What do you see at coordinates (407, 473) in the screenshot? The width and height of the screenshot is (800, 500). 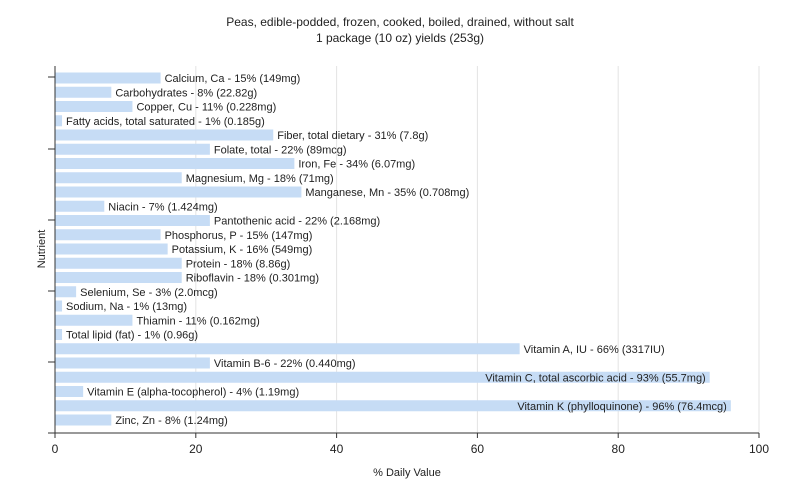 I see `x-axis-title: % Daily Value` at bounding box center [407, 473].